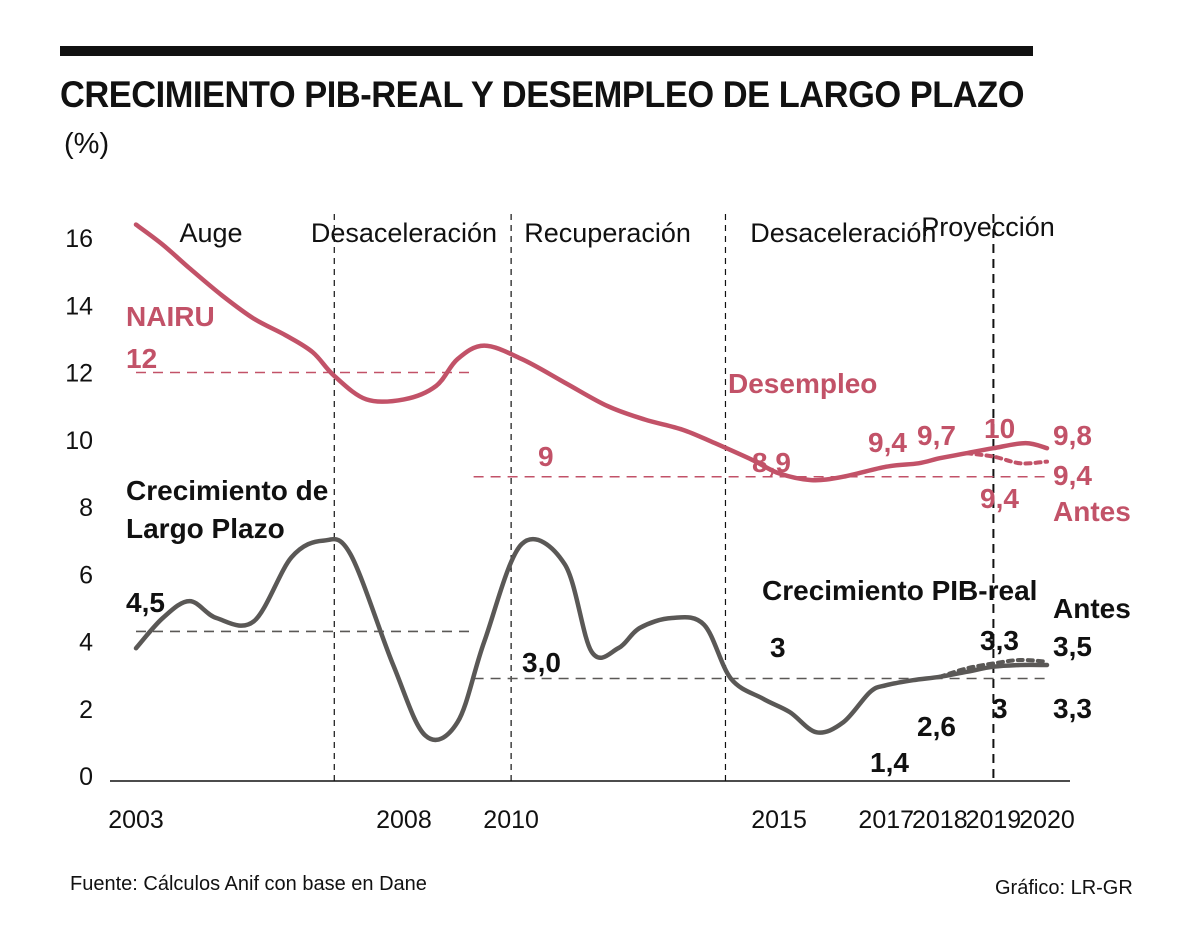 The height and width of the screenshot is (945, 1200). I want to click on y-tick-14: 14, so click(79, 306).